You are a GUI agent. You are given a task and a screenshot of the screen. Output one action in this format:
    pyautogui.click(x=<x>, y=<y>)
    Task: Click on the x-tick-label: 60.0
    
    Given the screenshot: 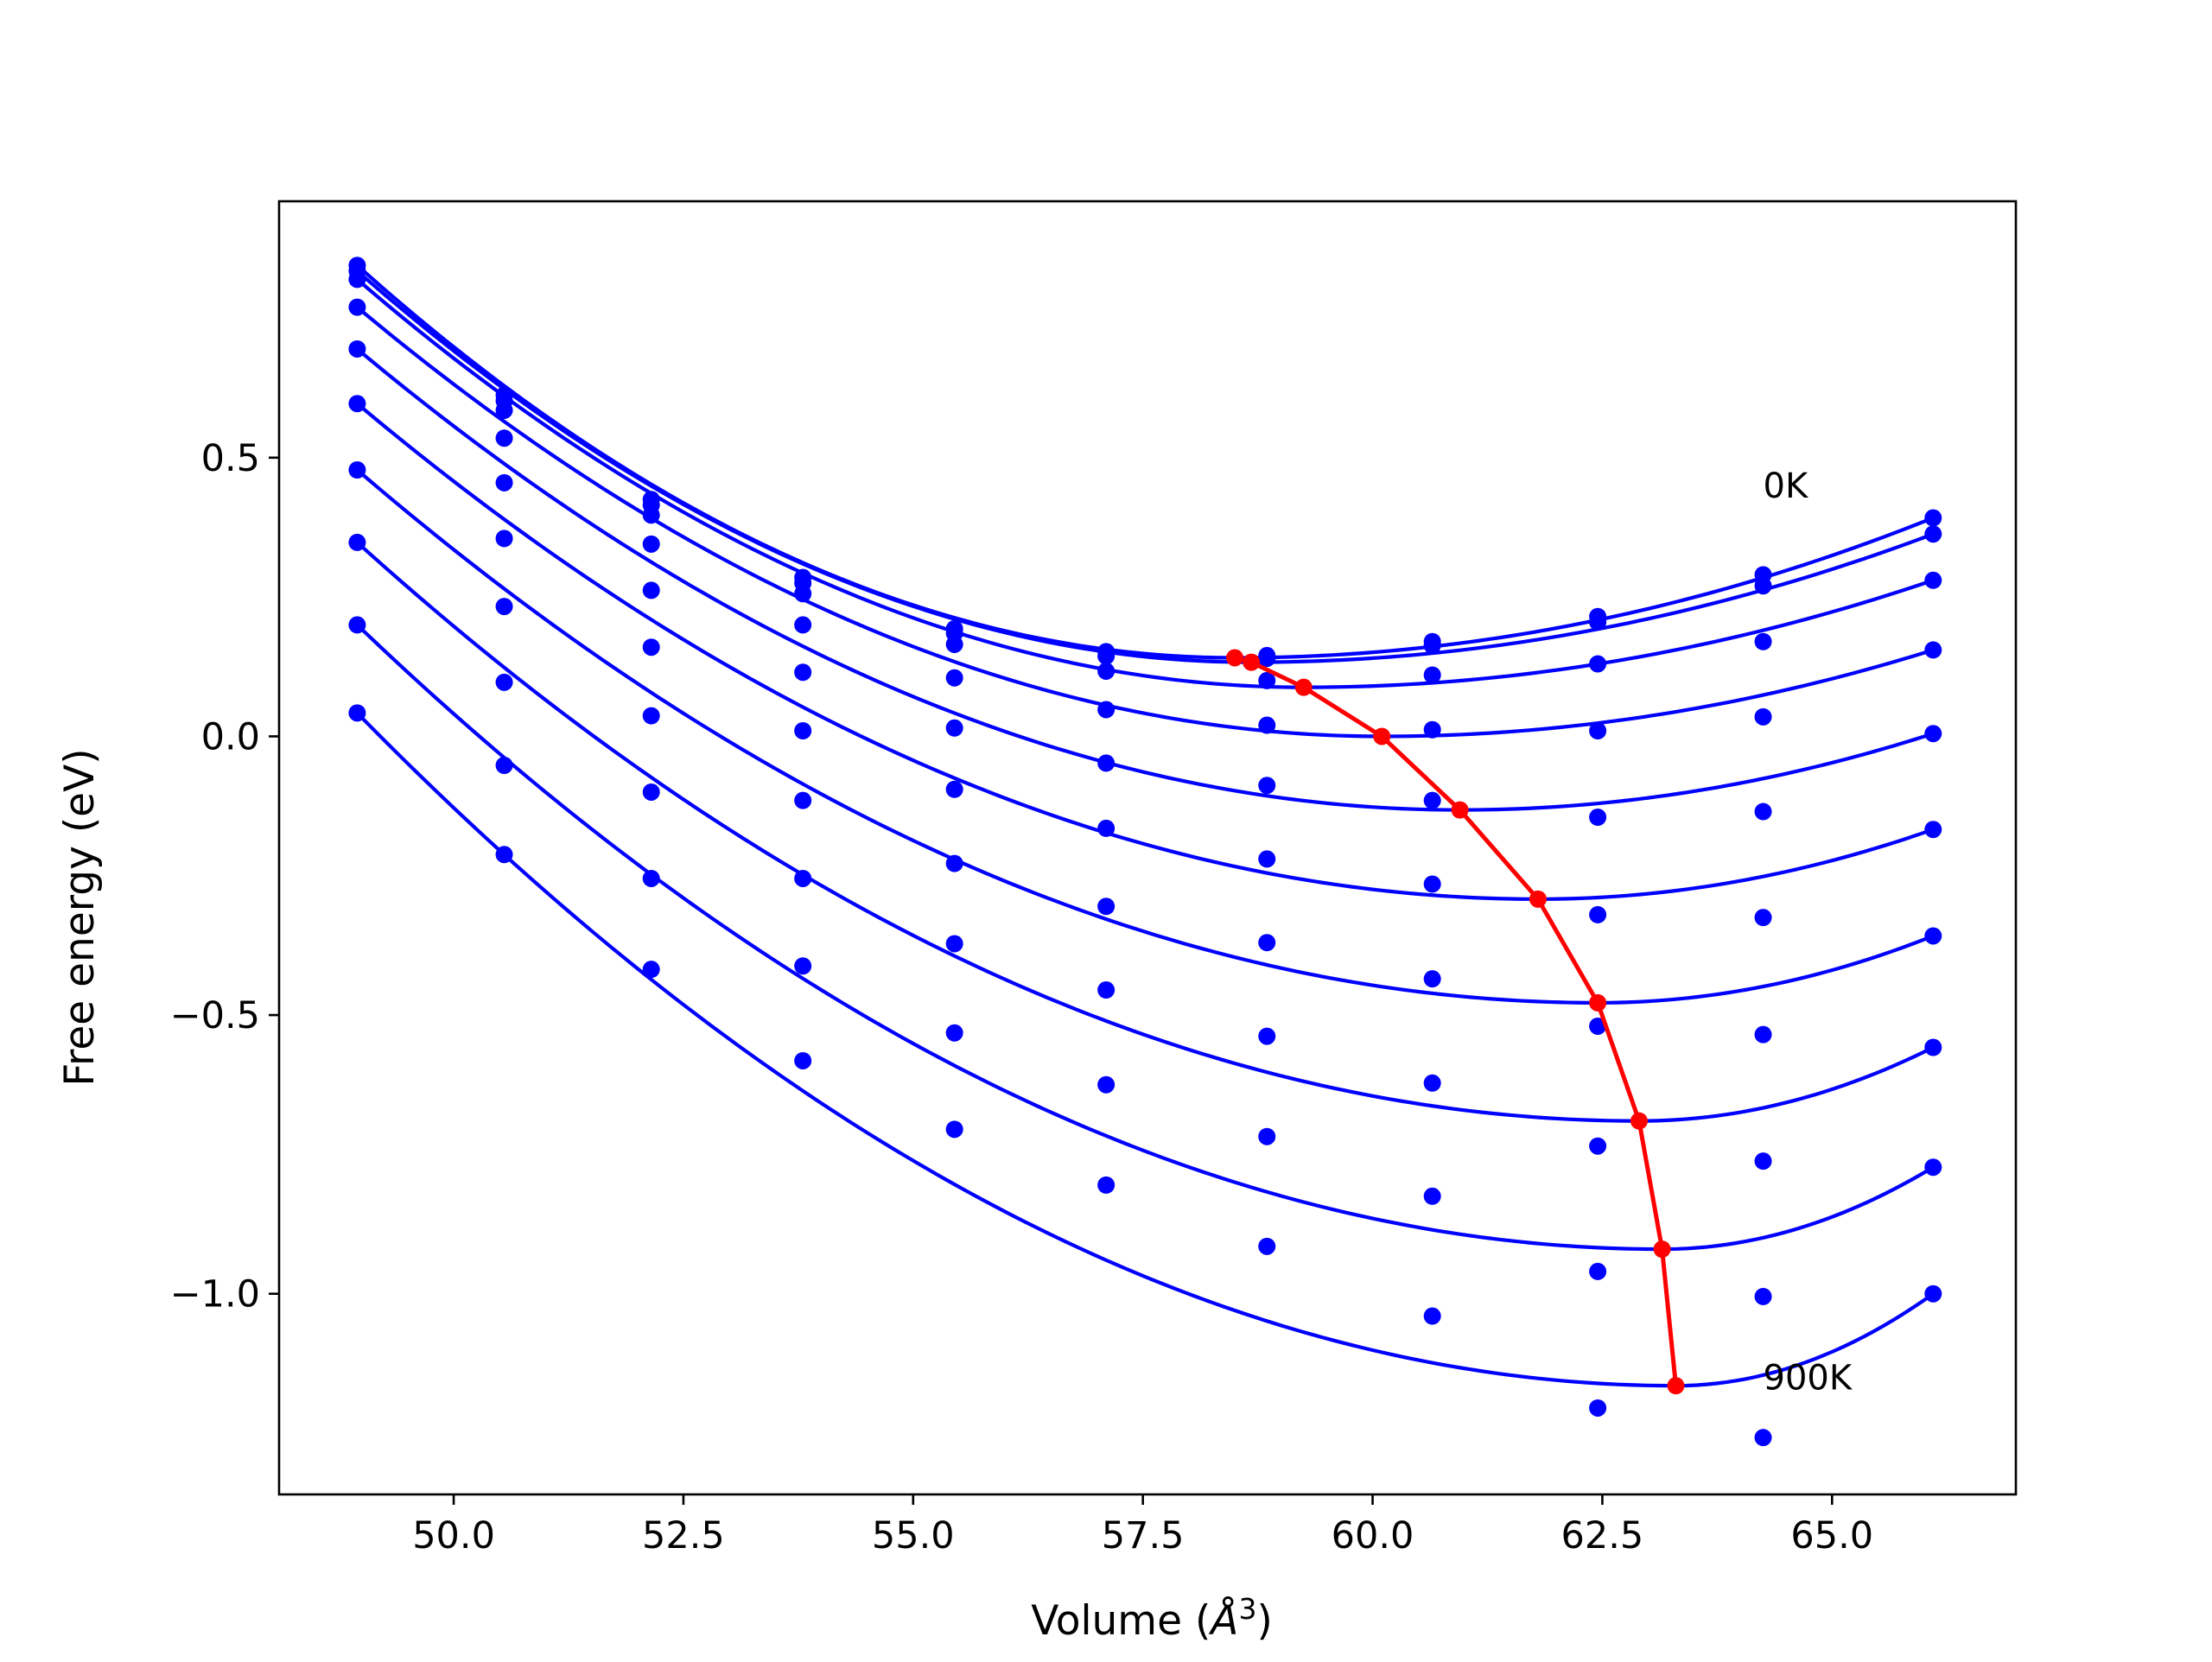 What is the action you would take?
    pyautogui.click(x=1373, y=1535)
    